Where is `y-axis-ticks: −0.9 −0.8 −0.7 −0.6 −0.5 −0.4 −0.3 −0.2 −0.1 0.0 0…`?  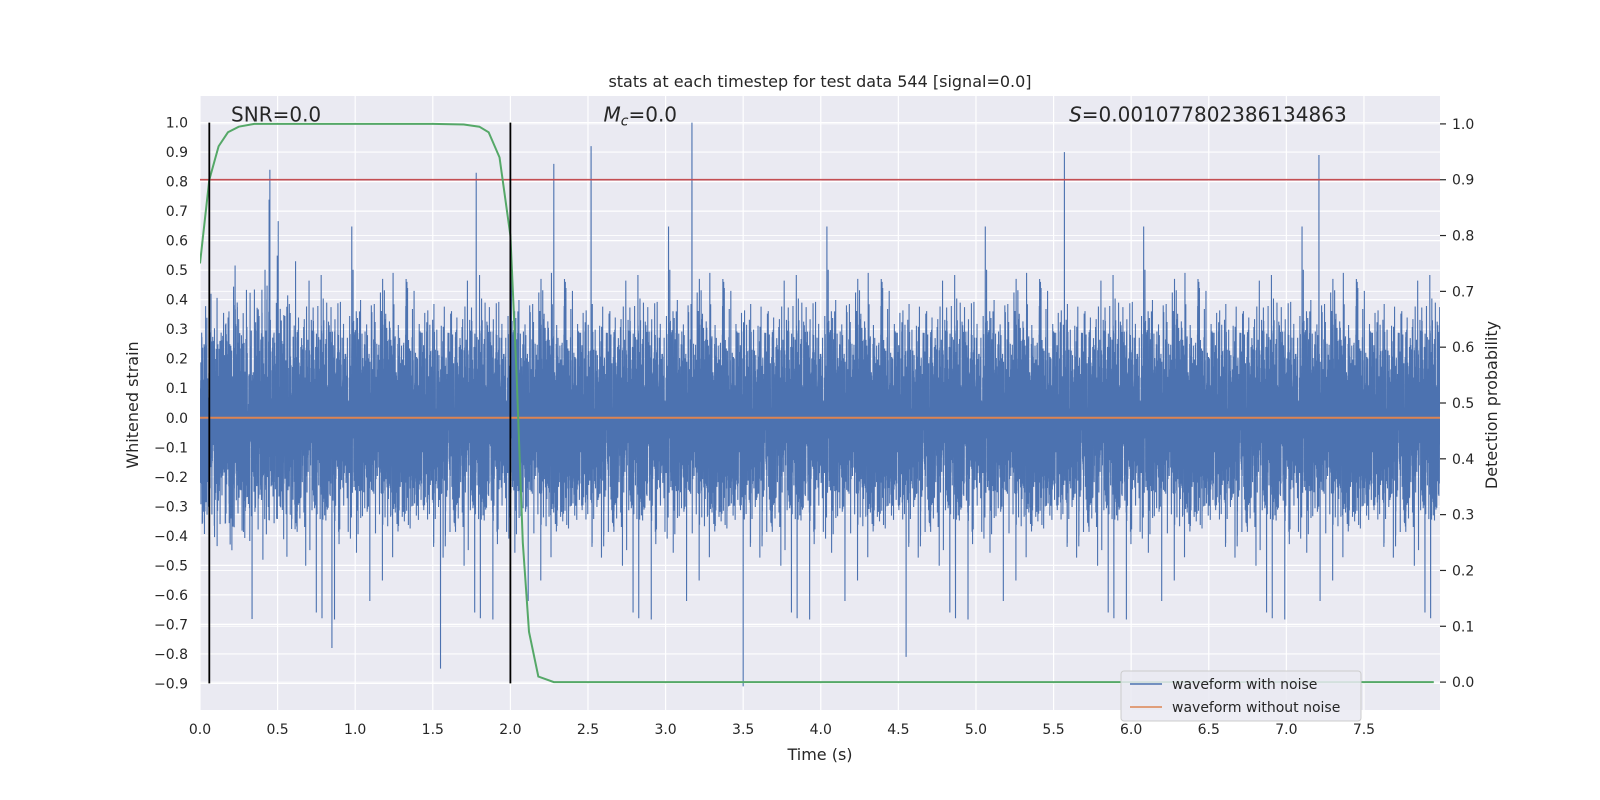 y-axis-ticks: −0.9 −0.8 −0.7 −0.6 −0.5 −0.4 −0.3 −0.2 −0.1 0.0 0… is located at coordinates (171, 404).